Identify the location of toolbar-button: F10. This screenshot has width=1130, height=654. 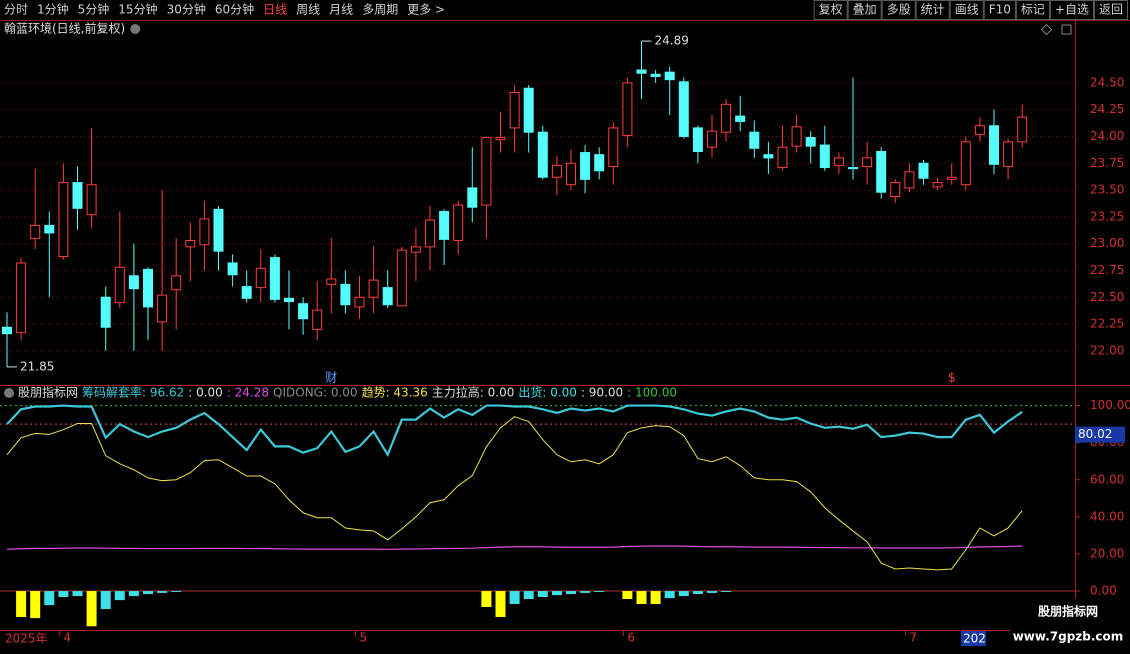
(1000, 10).